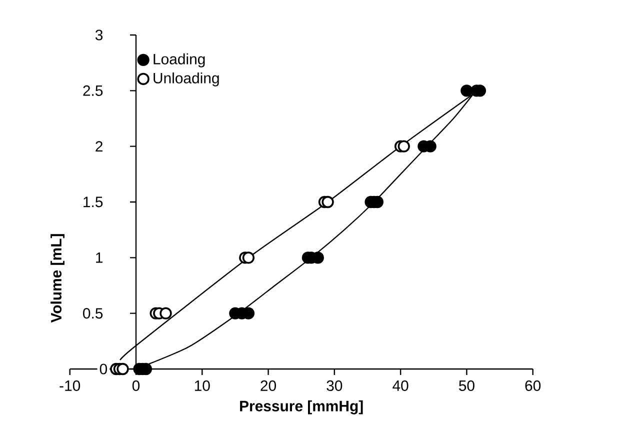 Image resolution: width=625 pixels, height=439 pixels. What do you see at coordinates (93, 90) in the screenshot?
I see `y-tick-label: 2.5` at bounding box center [93, 90].